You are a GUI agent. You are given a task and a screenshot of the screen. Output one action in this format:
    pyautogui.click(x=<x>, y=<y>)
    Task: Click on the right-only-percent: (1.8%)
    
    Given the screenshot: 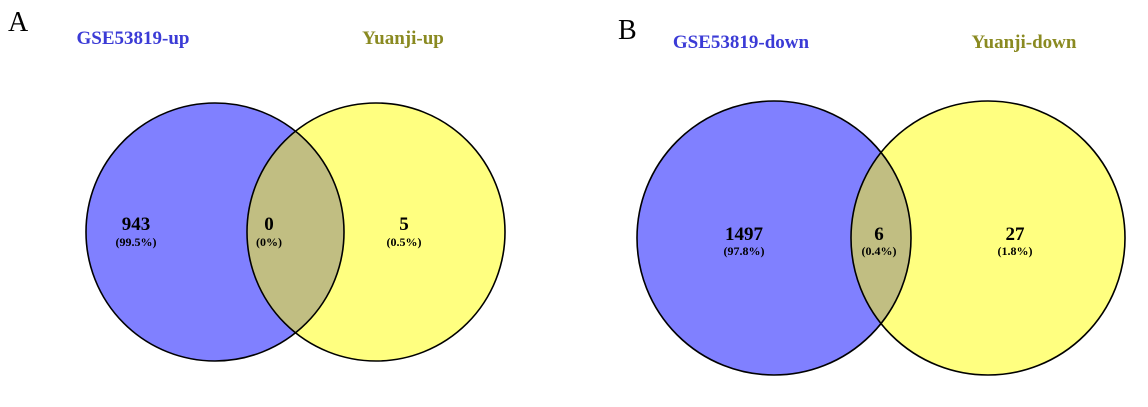 What is the action you would take?
    pyautogui.click(x=1015, y=251)
    